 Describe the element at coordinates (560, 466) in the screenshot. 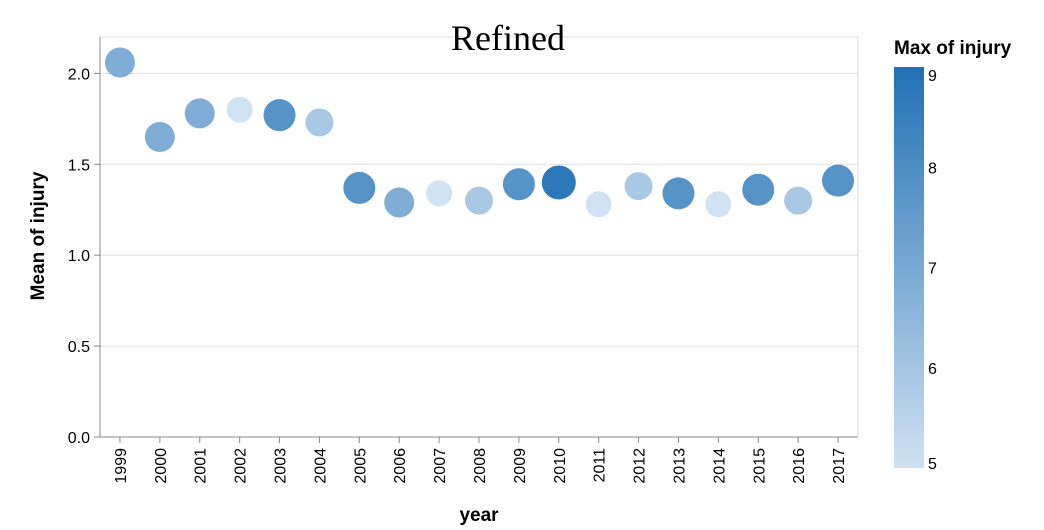

I see `x-tick-label: 2010` at that location.